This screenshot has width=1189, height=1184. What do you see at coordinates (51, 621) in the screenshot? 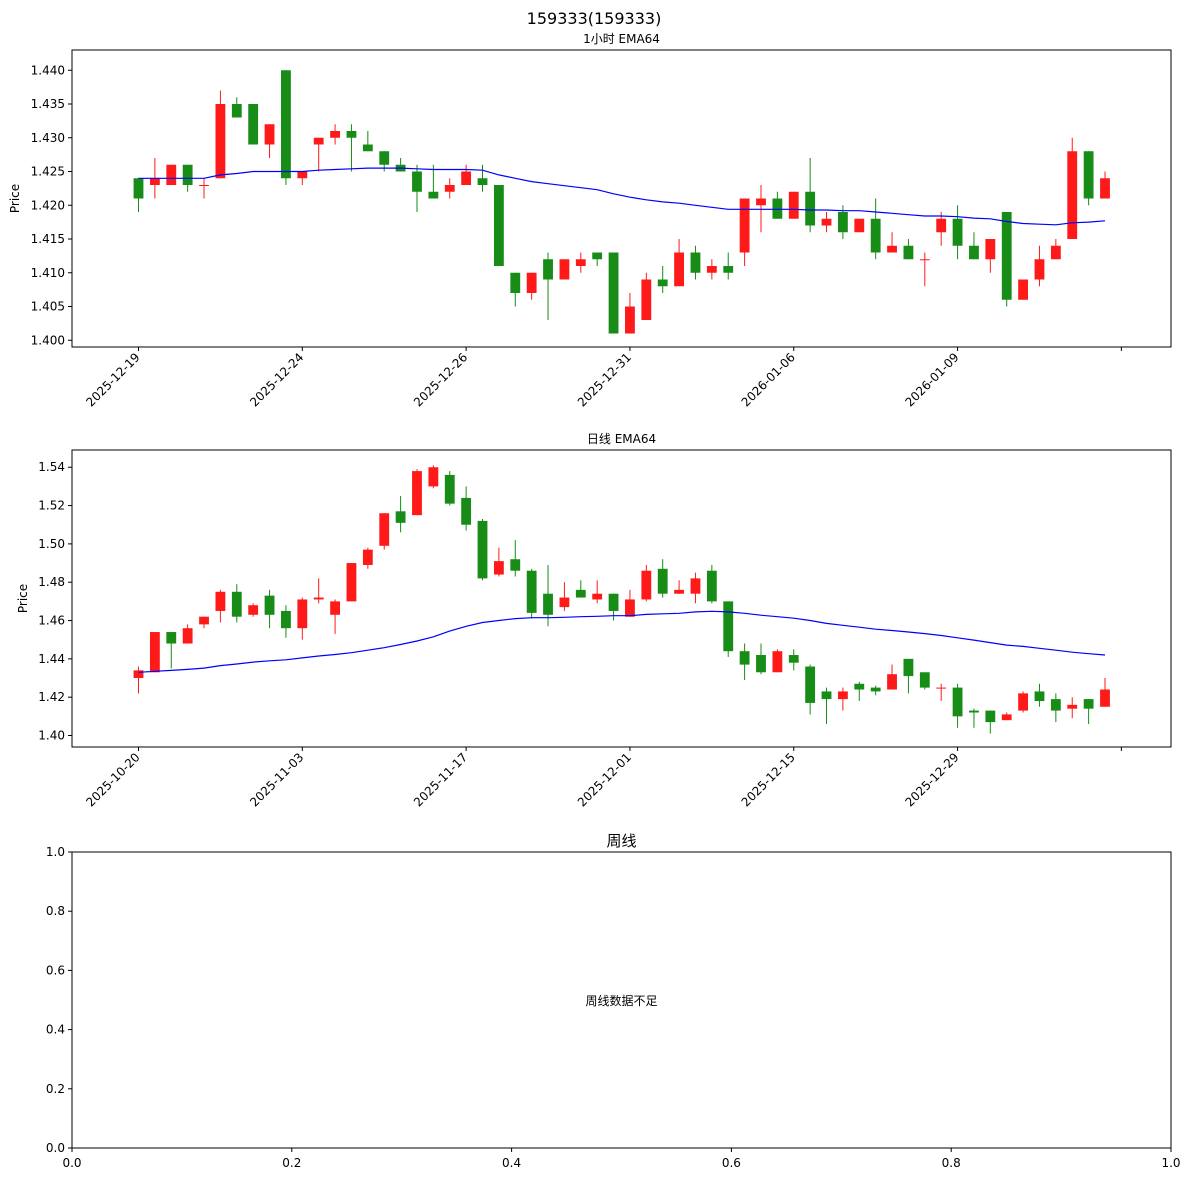
I see `y-tick-label: 1.46` at bounding box center [51, 621].